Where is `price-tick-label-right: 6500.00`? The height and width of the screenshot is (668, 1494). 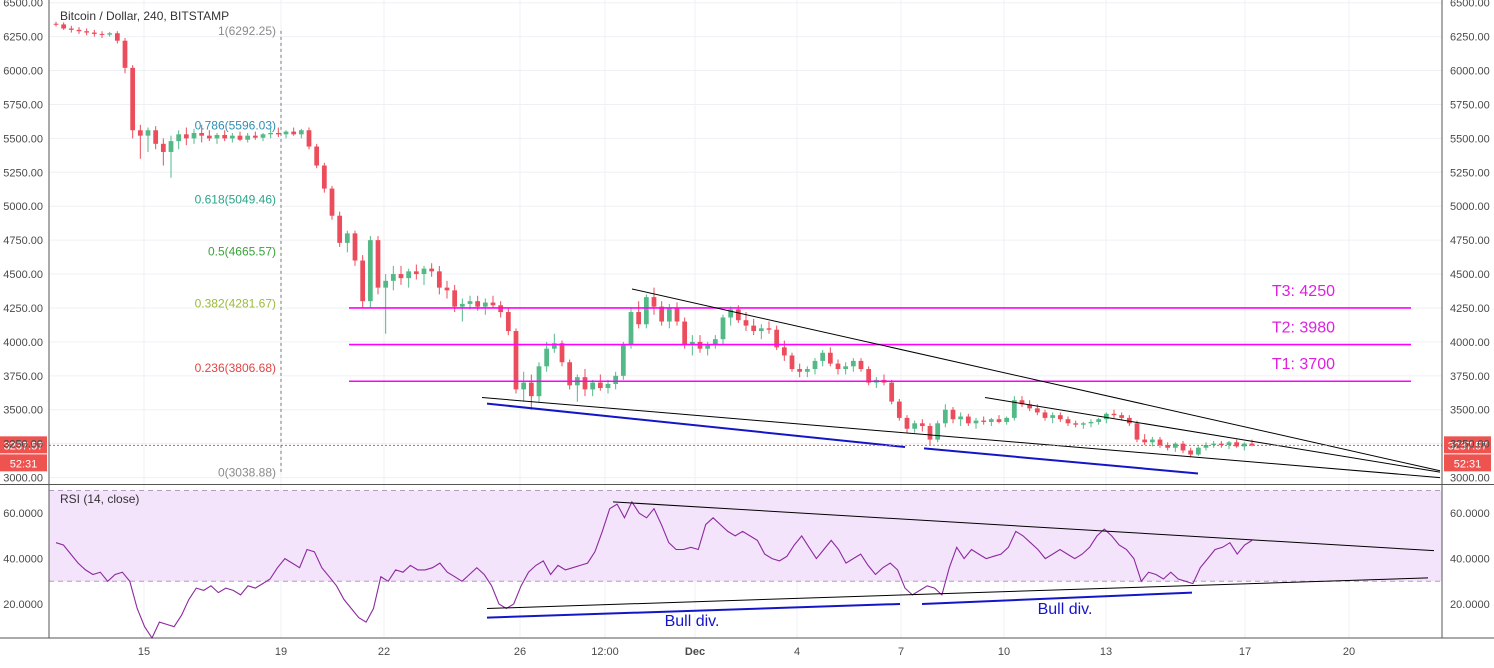
price-tick-label-right: 6500.00 is located at coordinates (1470, 5).